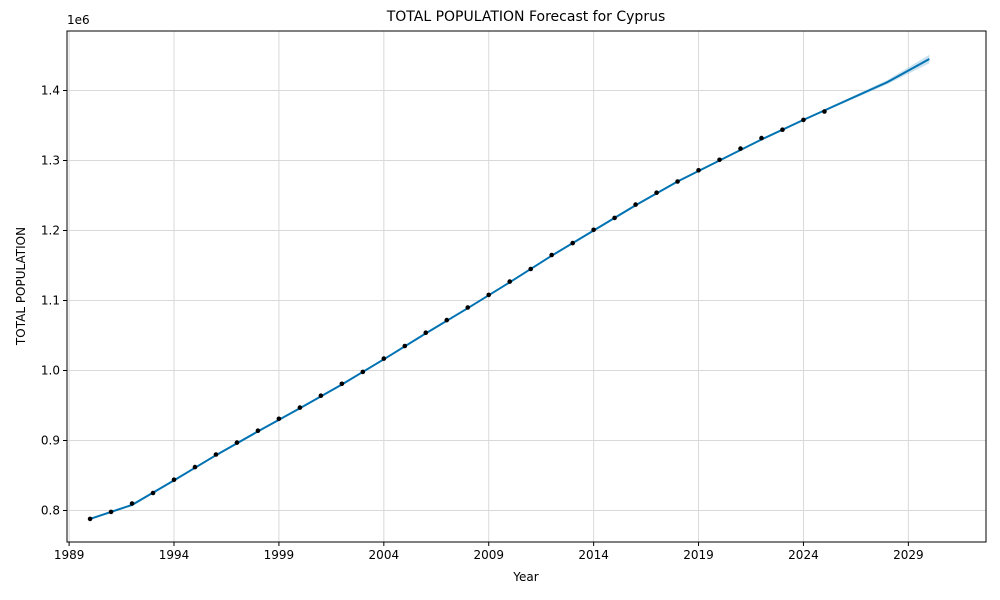  What do you see at coordinates (698, 555) in the screenshot?
I see `x-tick-label: 2019` at bounding box center [698, 555].